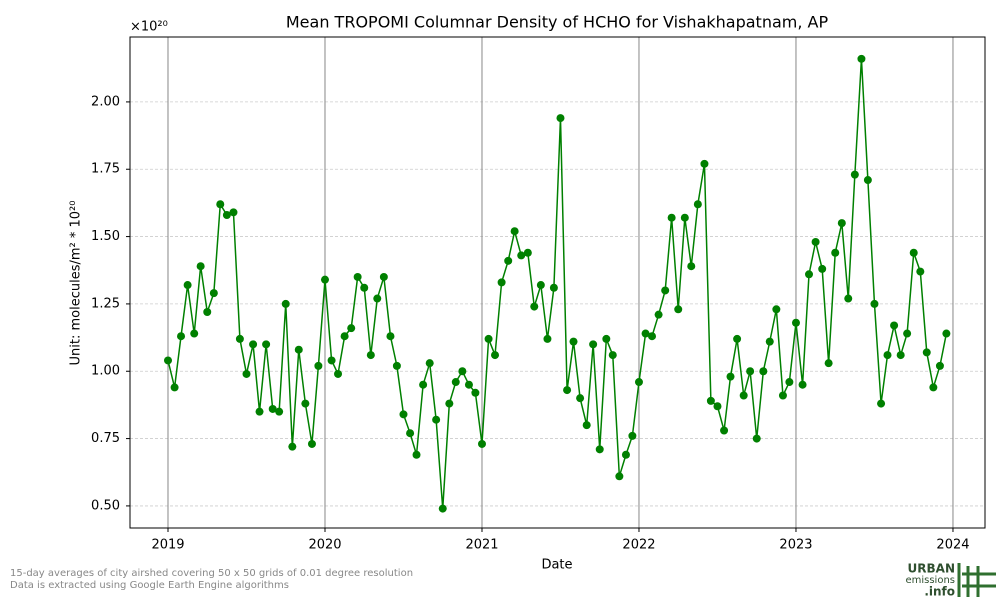 The width and height of the screenshot is (1000, 600). Describe the element at coordinates (105, 303) in the screenshot. I see `y-tick-label: 1.25` at that location.